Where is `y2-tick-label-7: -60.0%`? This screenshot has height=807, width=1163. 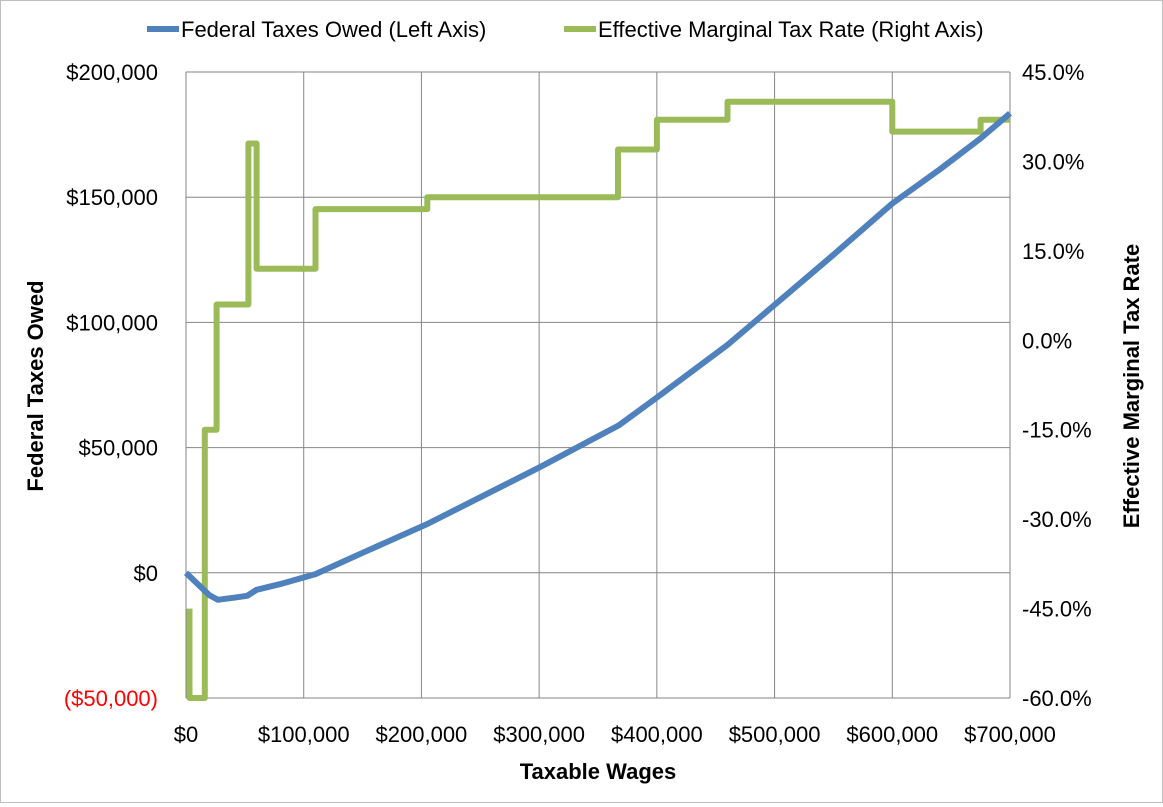 y2-tick-label-7: -60.0% is located at coordinates (1057, 698).